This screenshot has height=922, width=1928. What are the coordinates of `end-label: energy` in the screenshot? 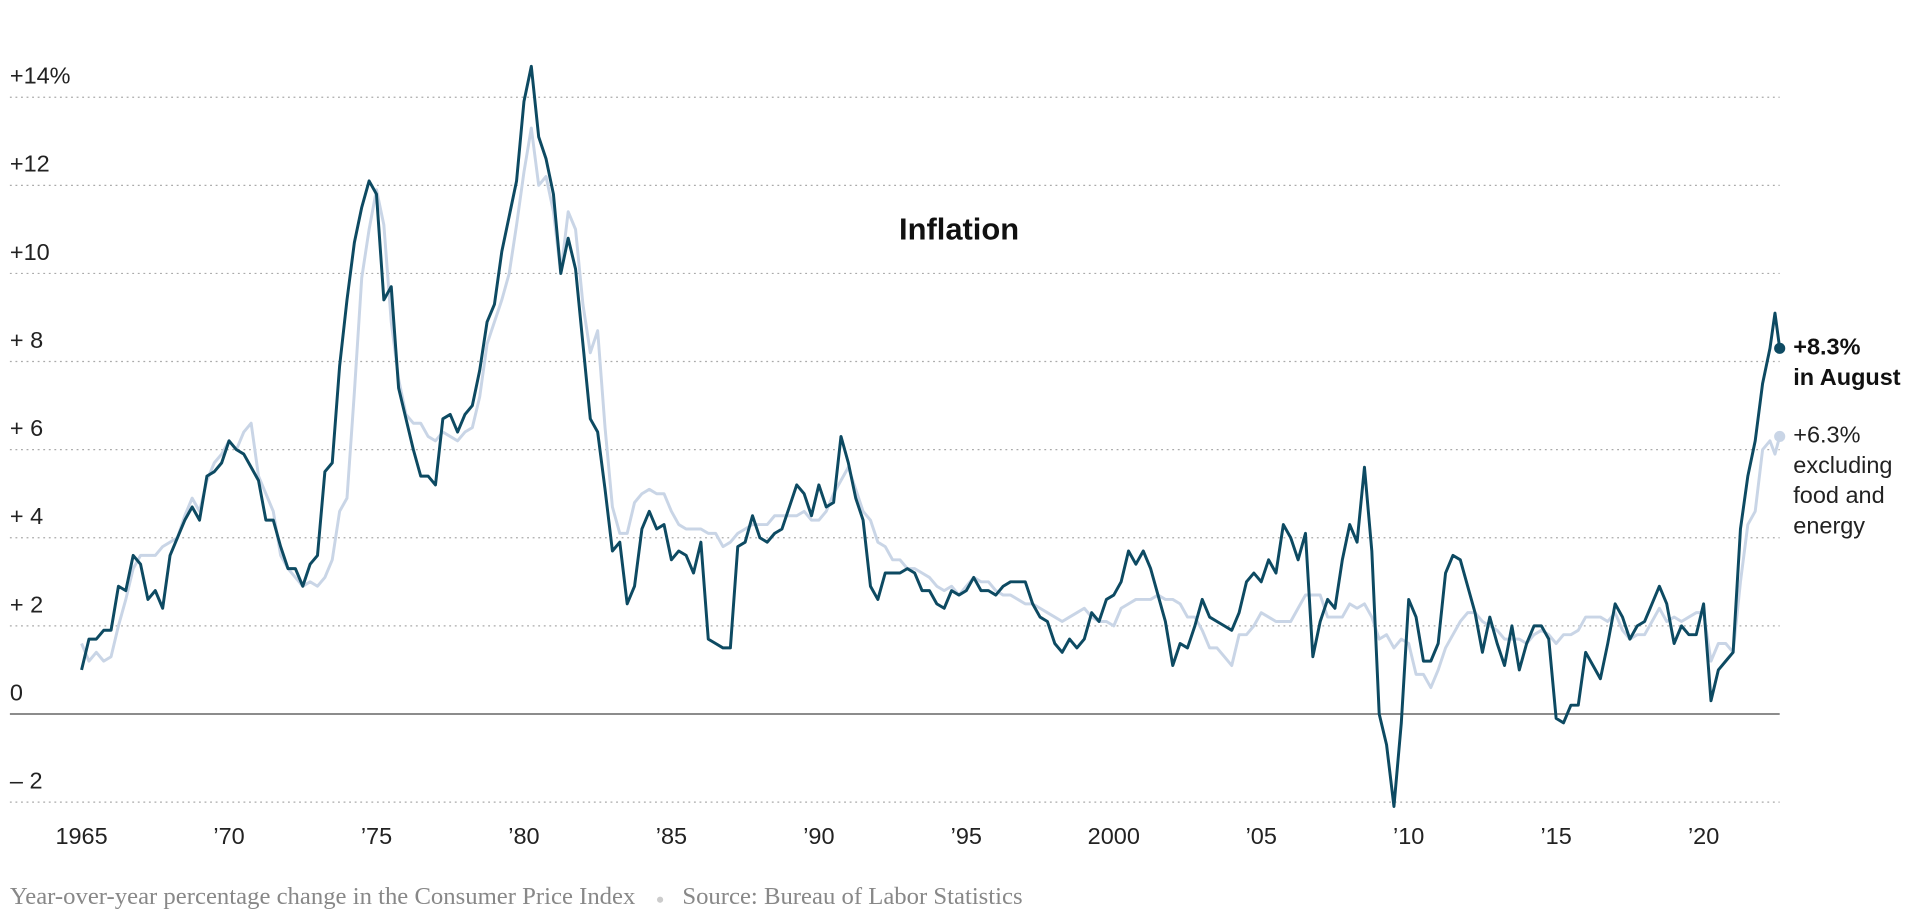 It's located at (1829, 525).